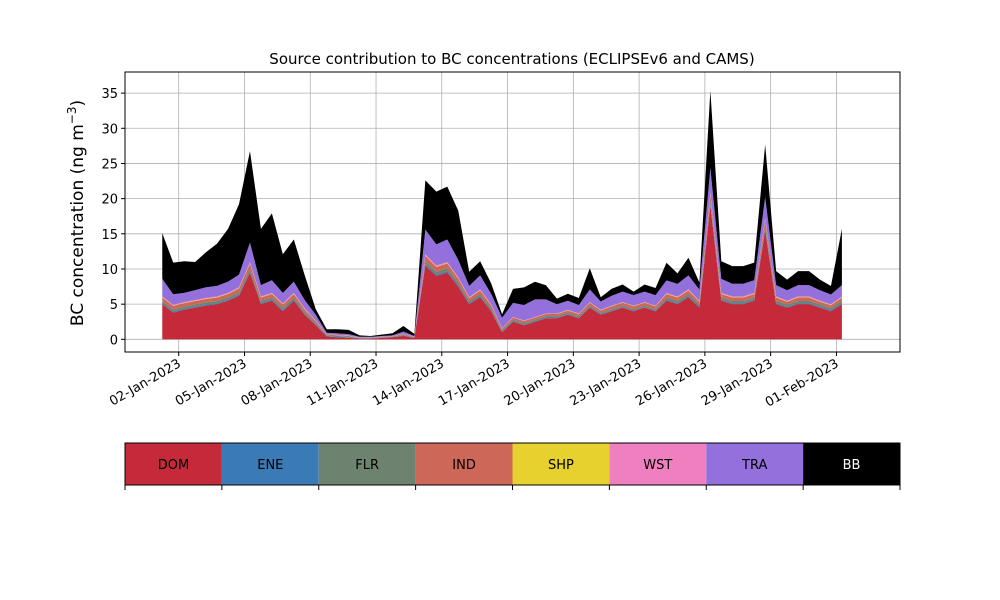 The width and height of the screenshot is (1000, 600). I want to click on x-tick-label: 11-Jan-2023, so click(342, 382).